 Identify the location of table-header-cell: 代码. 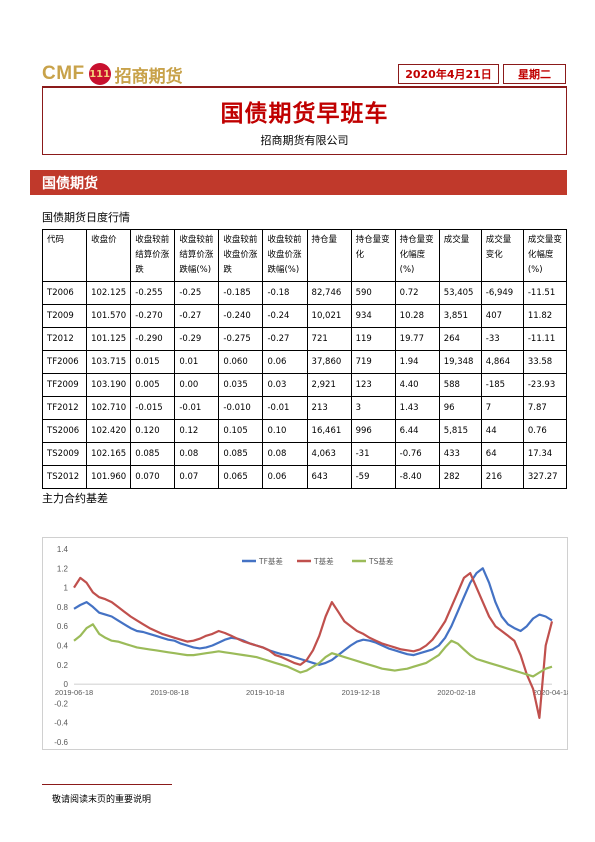
(64, 255).